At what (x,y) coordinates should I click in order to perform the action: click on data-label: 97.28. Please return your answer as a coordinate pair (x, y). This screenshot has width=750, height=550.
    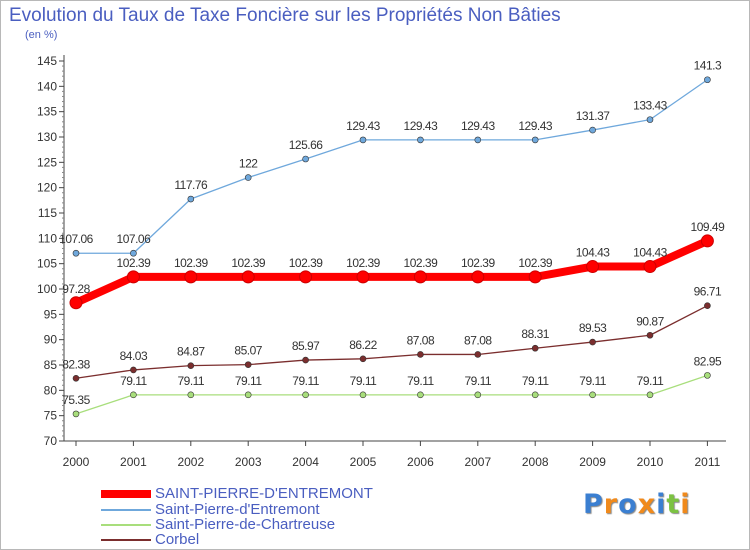
    Looking at the image, I should click on (76, 289).